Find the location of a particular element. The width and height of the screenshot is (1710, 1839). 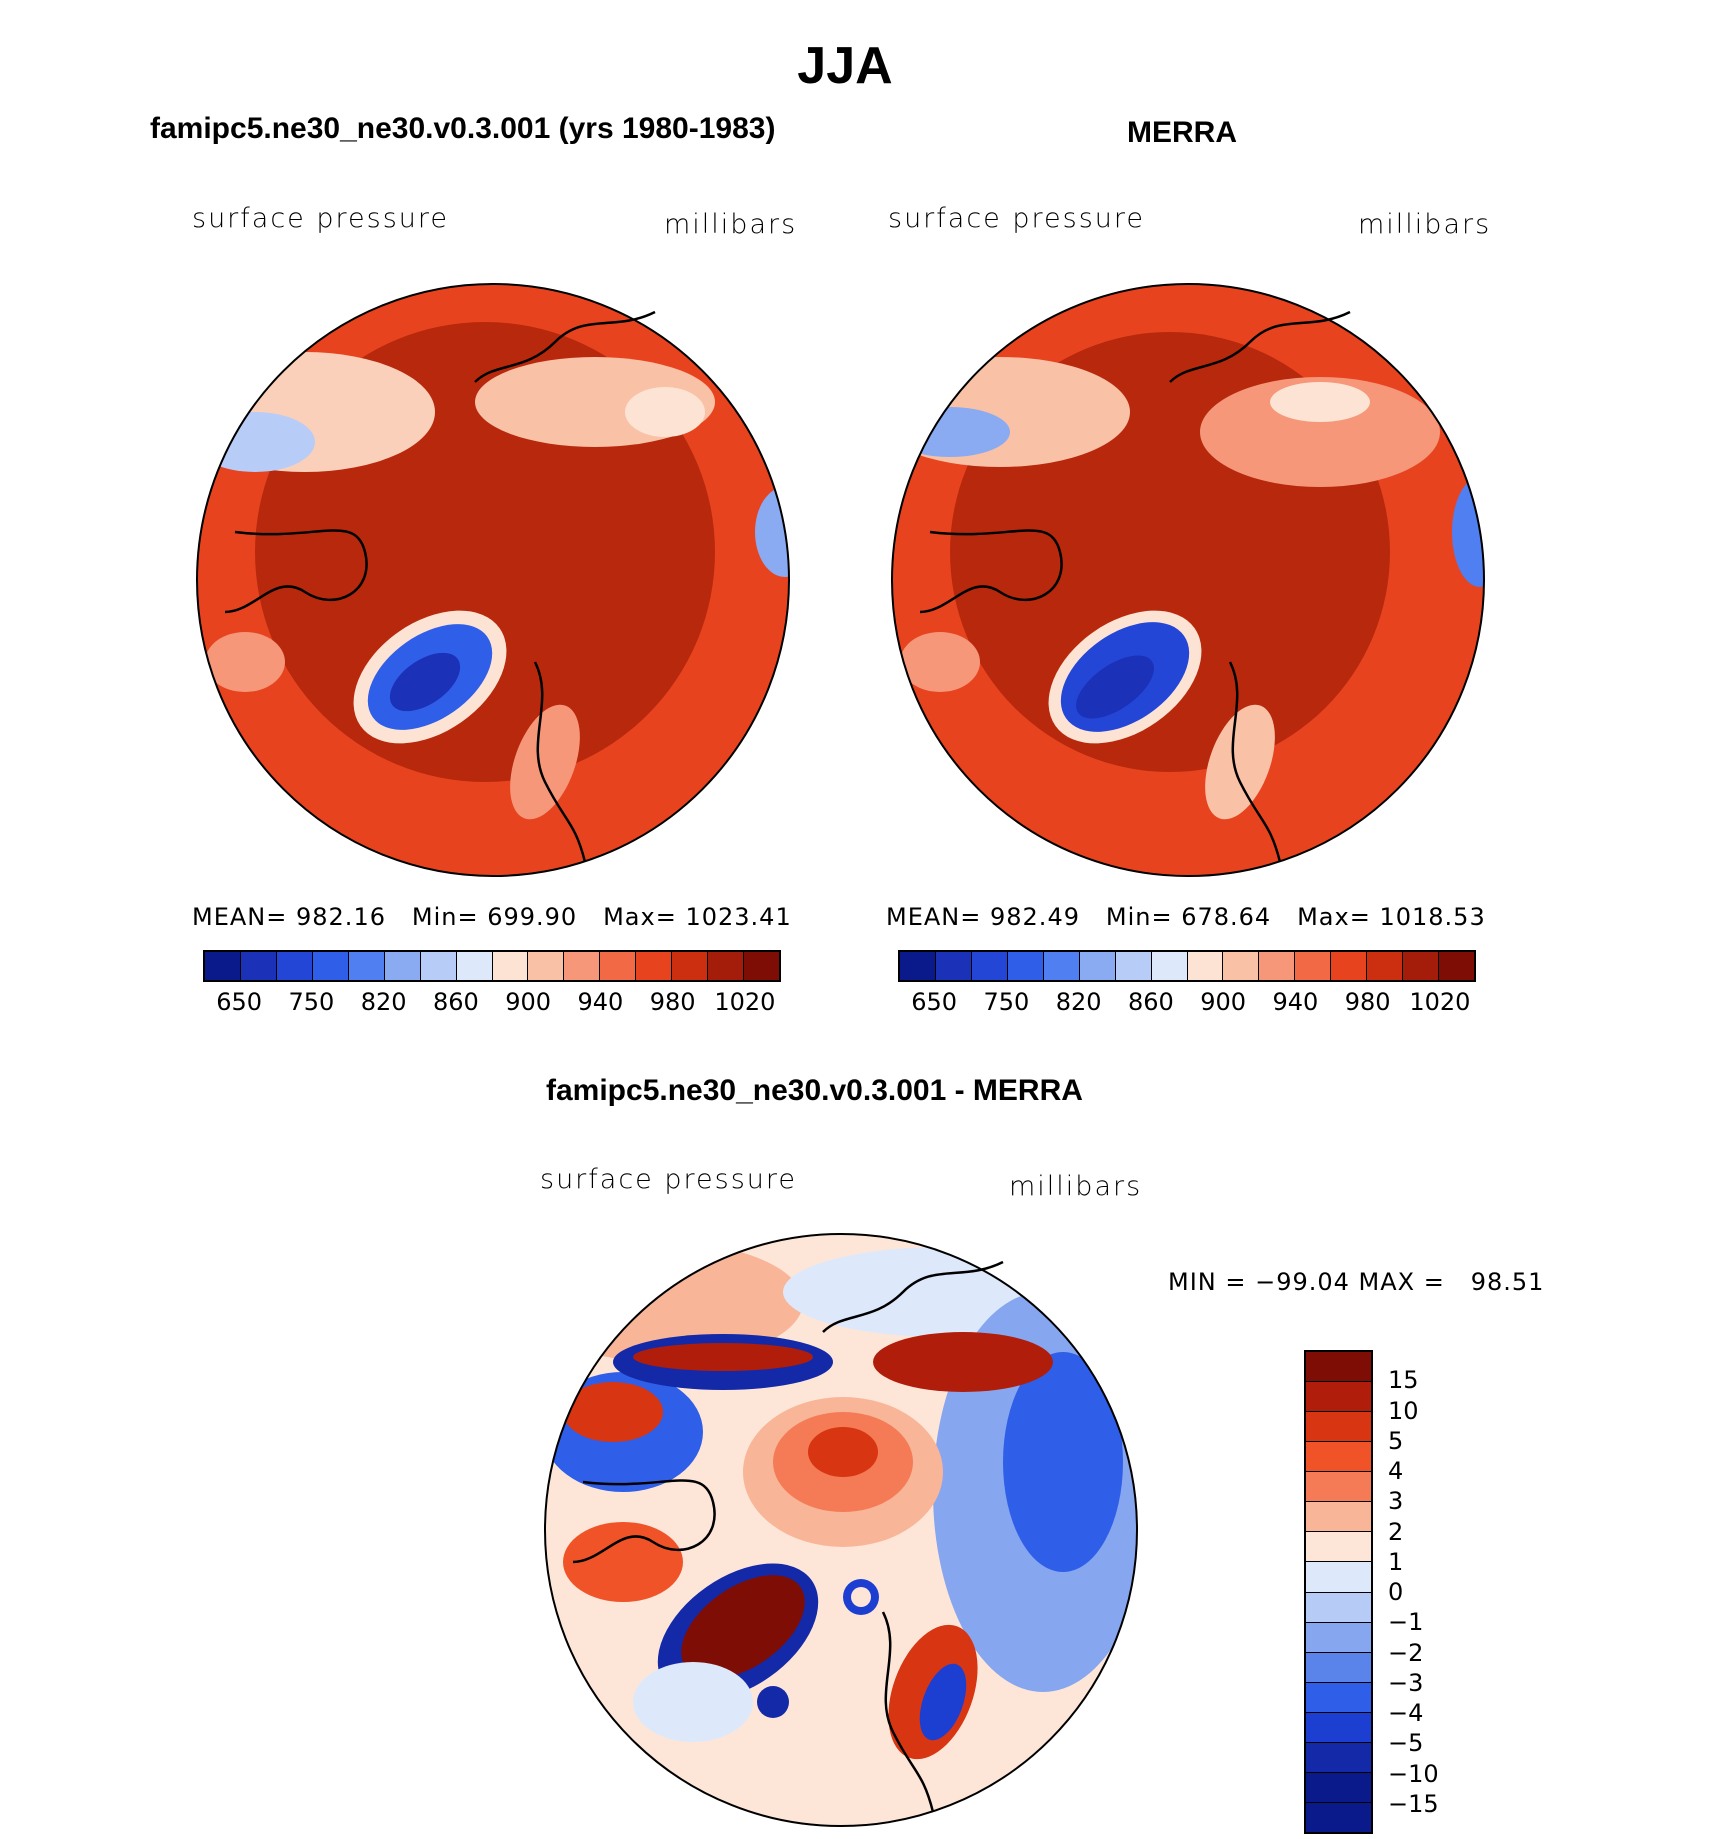

diff-title: famipc5.ne30_ne30.v0.3.001 - MERRA is located at coordinates (814, 1090).